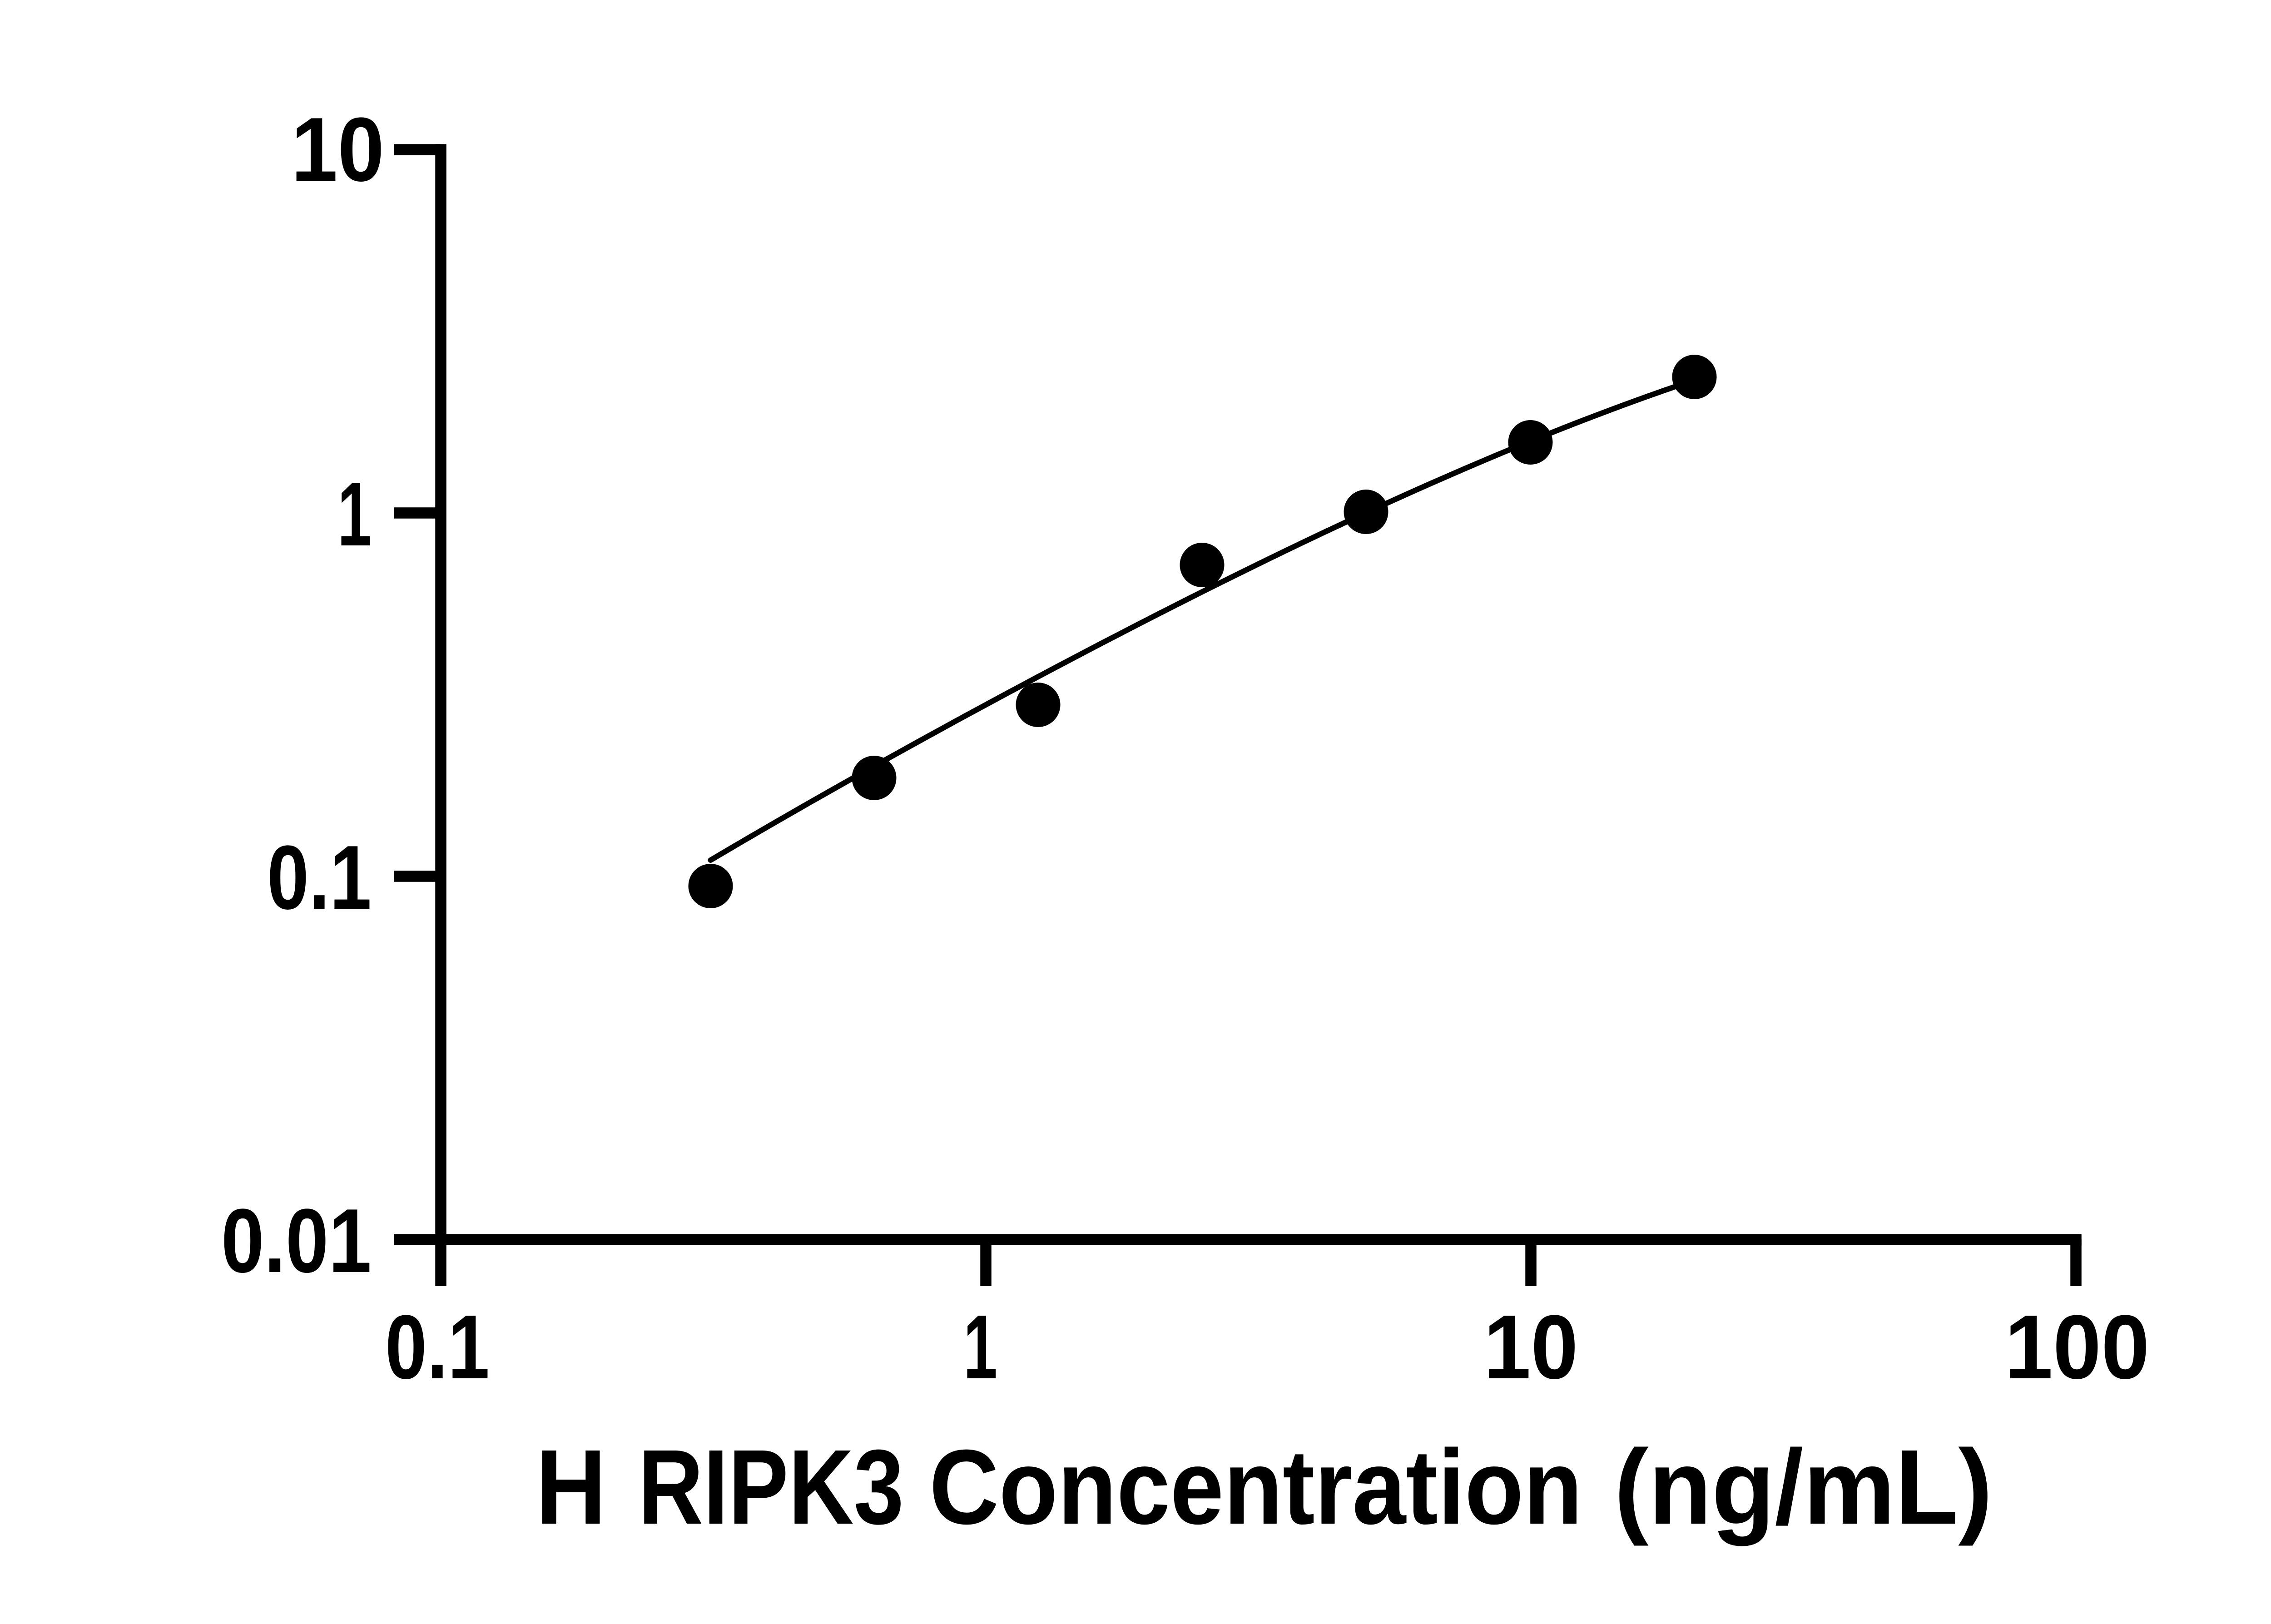  Describe the element at coordinates (1803, 1486) in the screenshot. I see `svg-text: (ng/mL)` at that location.